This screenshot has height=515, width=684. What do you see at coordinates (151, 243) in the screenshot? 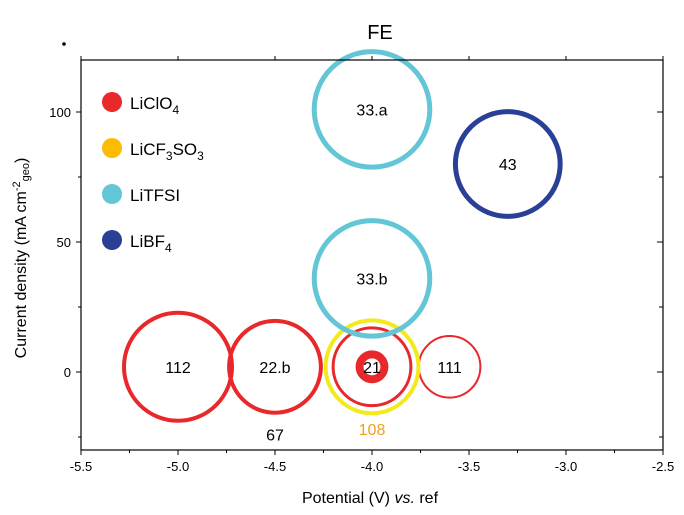
I see `legend-label: LiBF4` at bounding box center [151, 243].